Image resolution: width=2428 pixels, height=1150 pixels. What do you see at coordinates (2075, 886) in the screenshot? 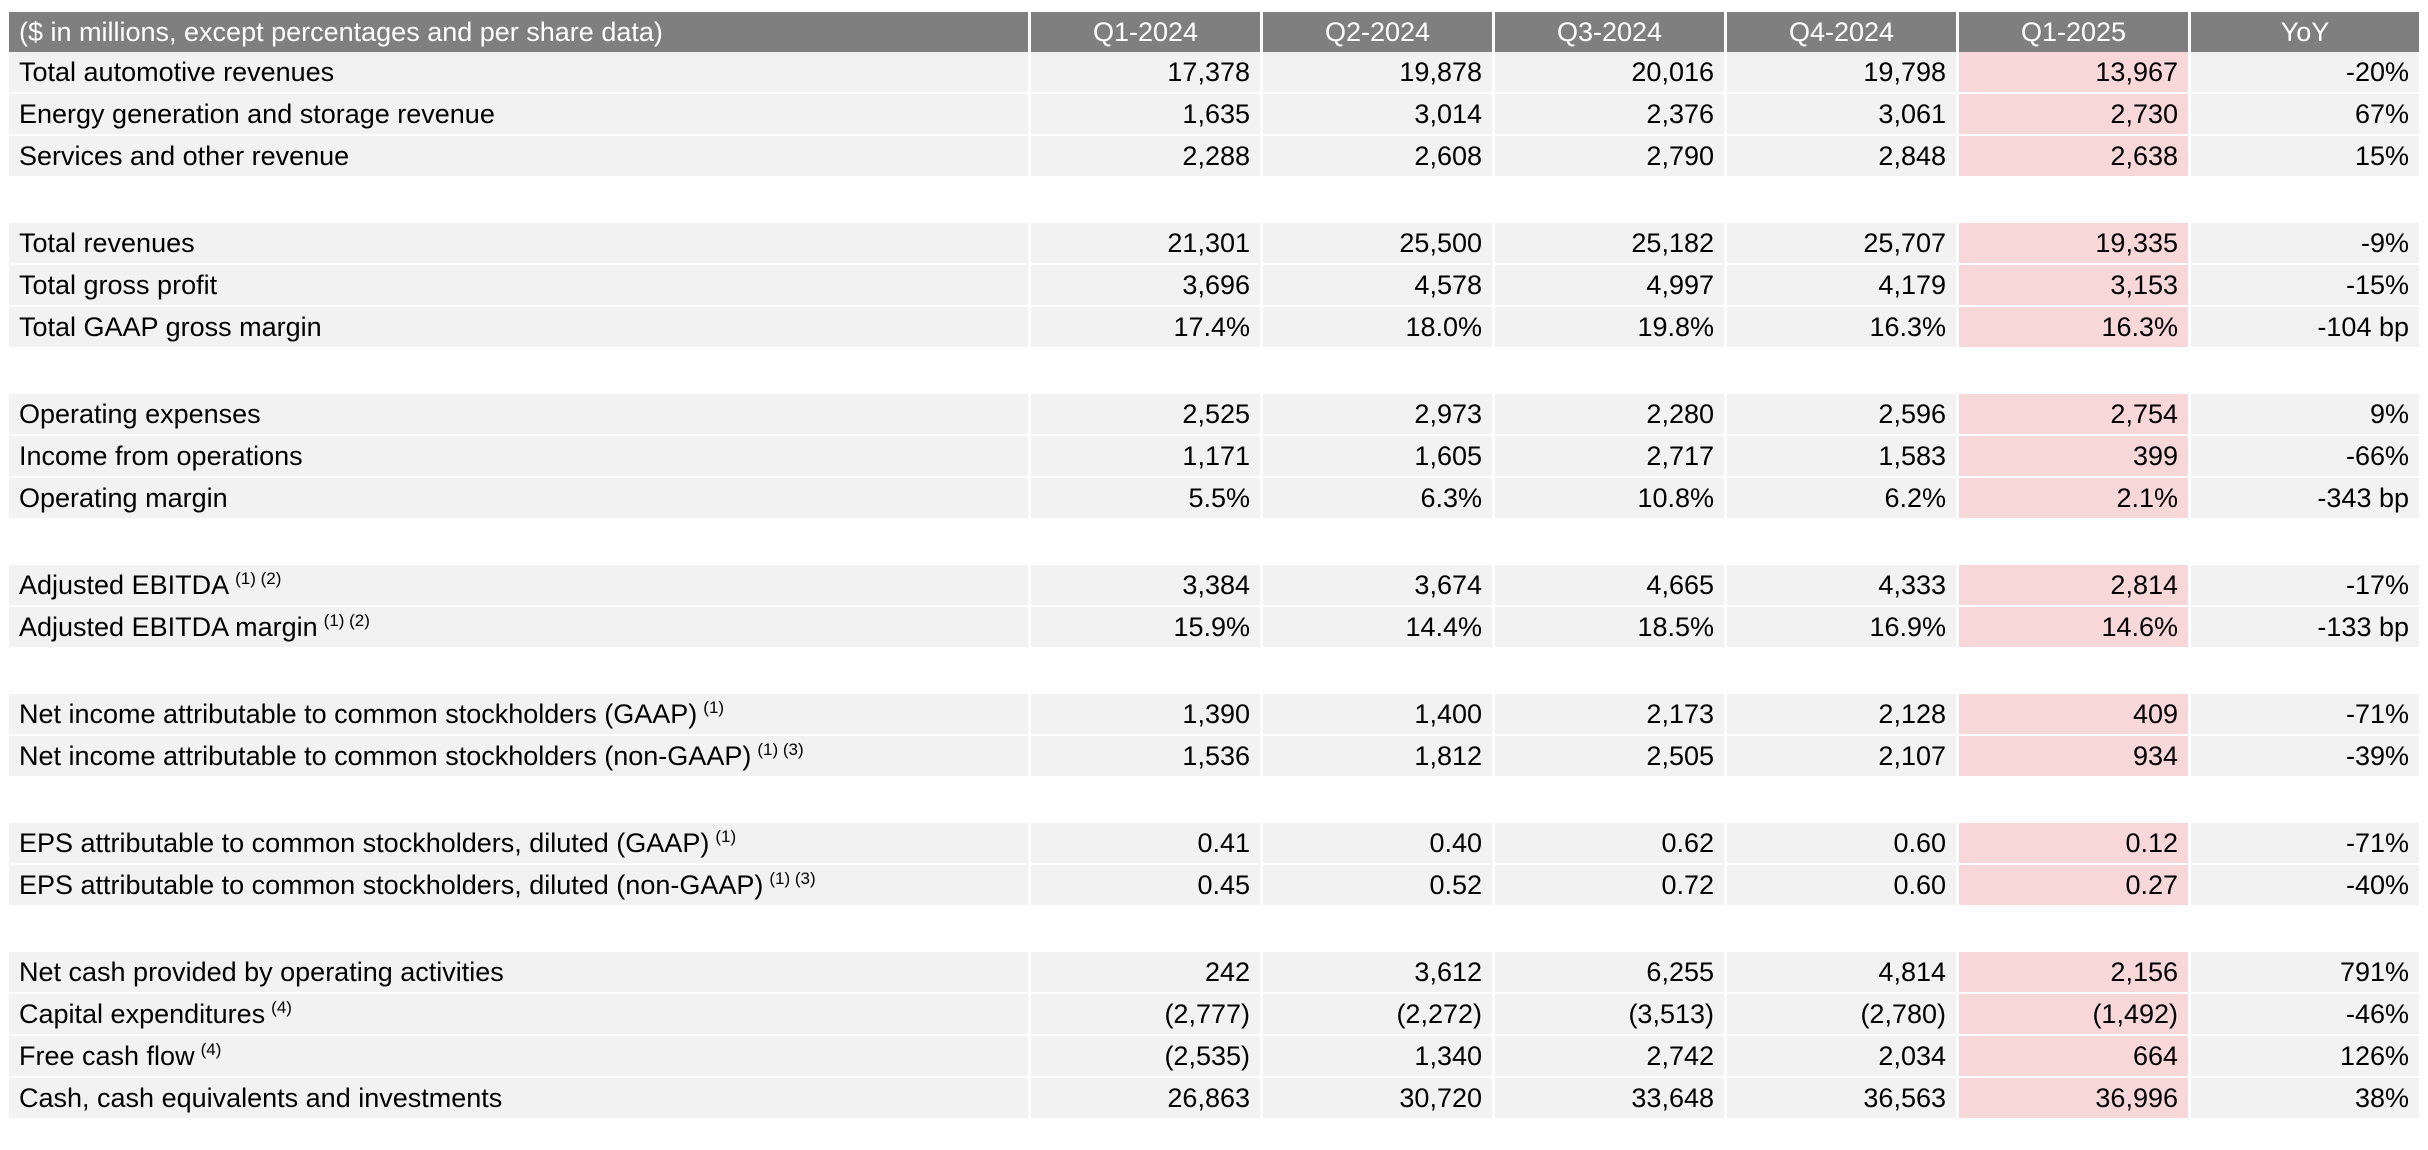
I see `value-cell-q1-2025: 0.27` at bounding box center [2075, 886].